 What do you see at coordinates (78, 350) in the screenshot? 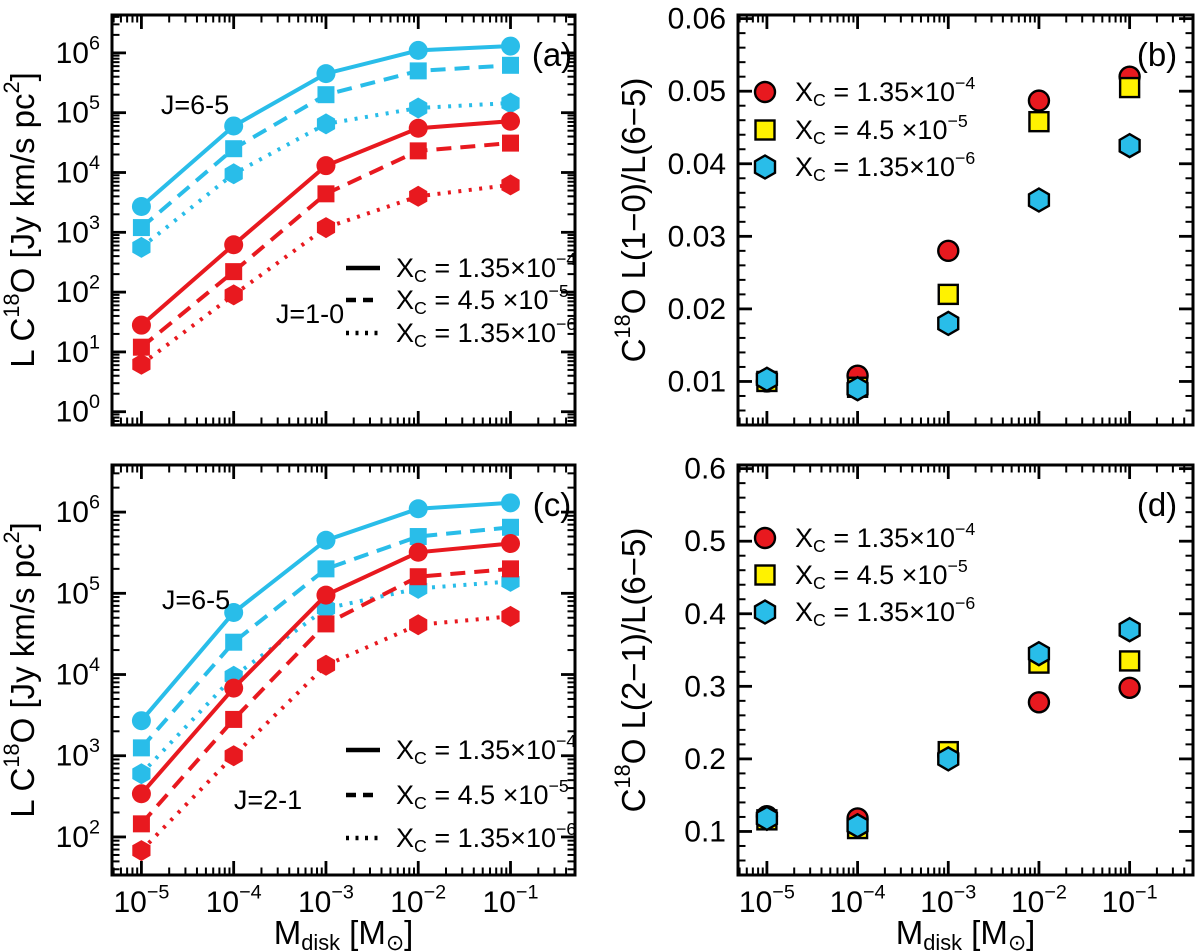
I see `y-tick-label-a: 10¹` at bounding box center [78, 350].